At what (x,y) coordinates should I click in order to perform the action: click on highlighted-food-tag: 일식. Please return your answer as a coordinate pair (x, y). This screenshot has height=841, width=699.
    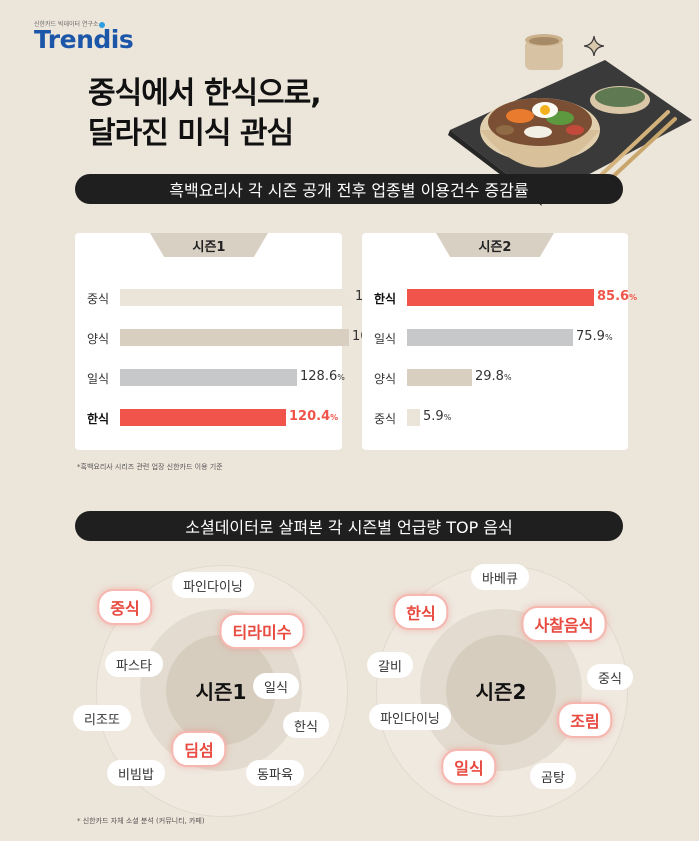
    Looking at the image, I should click on (469, 767).